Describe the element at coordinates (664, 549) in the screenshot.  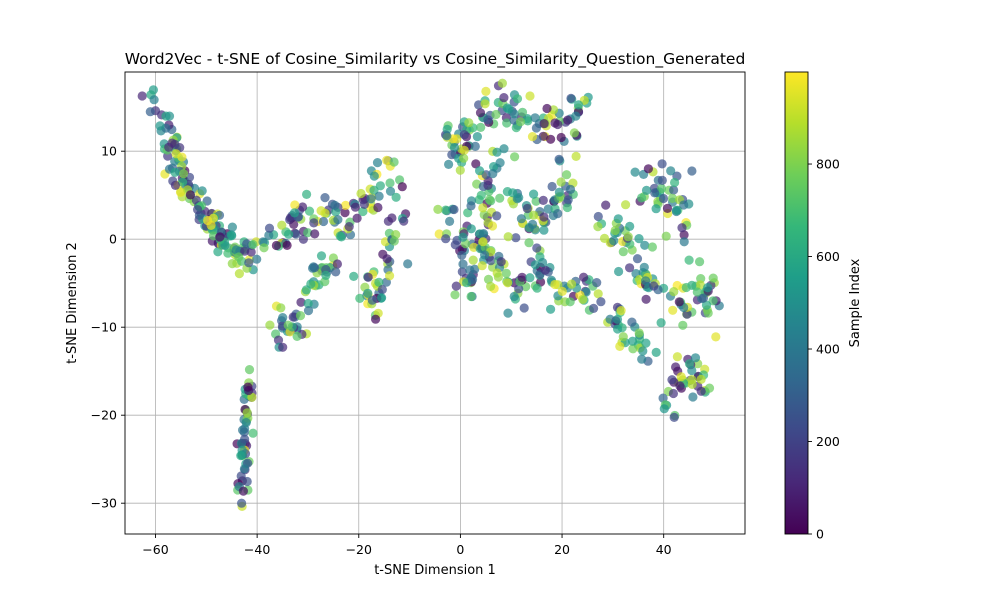
I see `x-tick-label: 40` at that location.